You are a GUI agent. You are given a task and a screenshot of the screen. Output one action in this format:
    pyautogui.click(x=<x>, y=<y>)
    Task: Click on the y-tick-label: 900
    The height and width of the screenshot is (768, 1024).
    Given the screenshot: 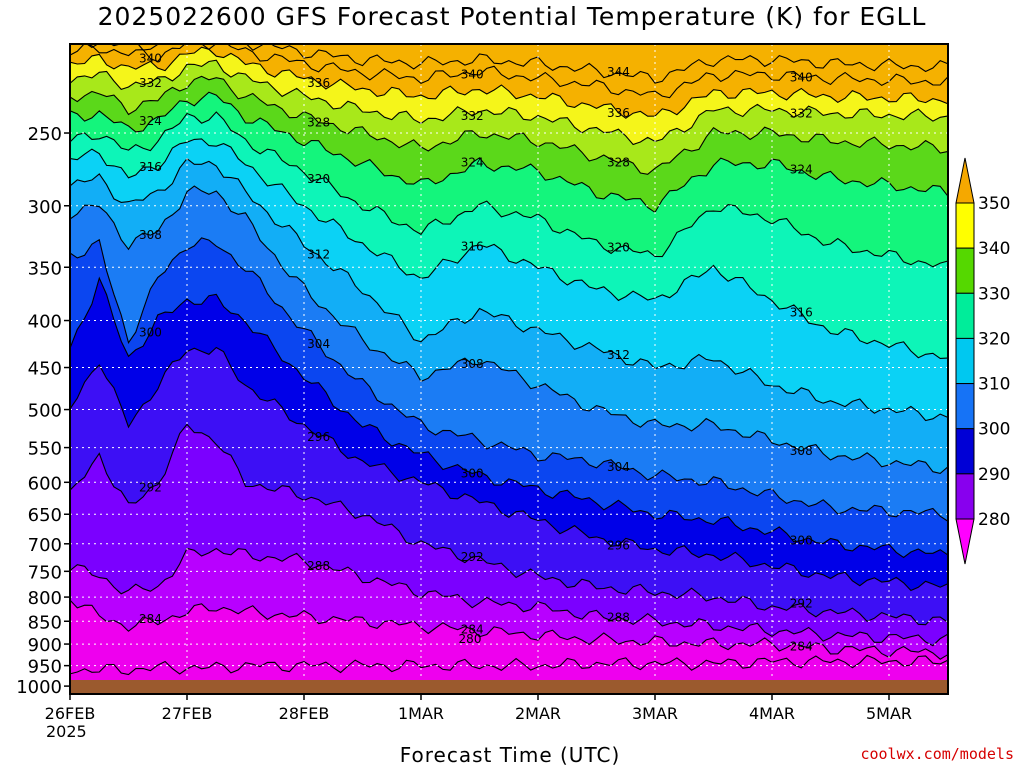 What is the action you would take?
    pyautogui.click(x=45, y=645)
    